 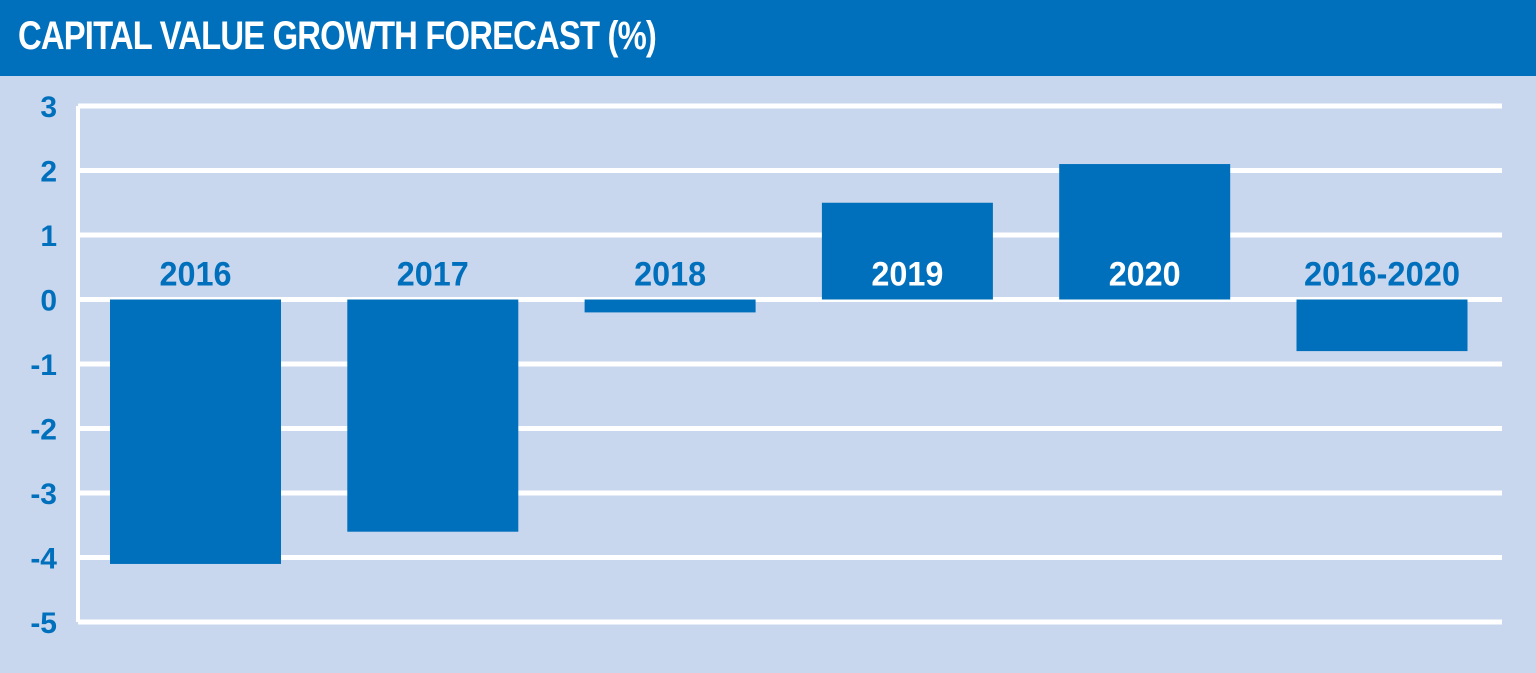 What do you see at coordinates (1382, 325) in the screenshot?
I see `bar-2016-2020` at bounding box center [1382, 325].